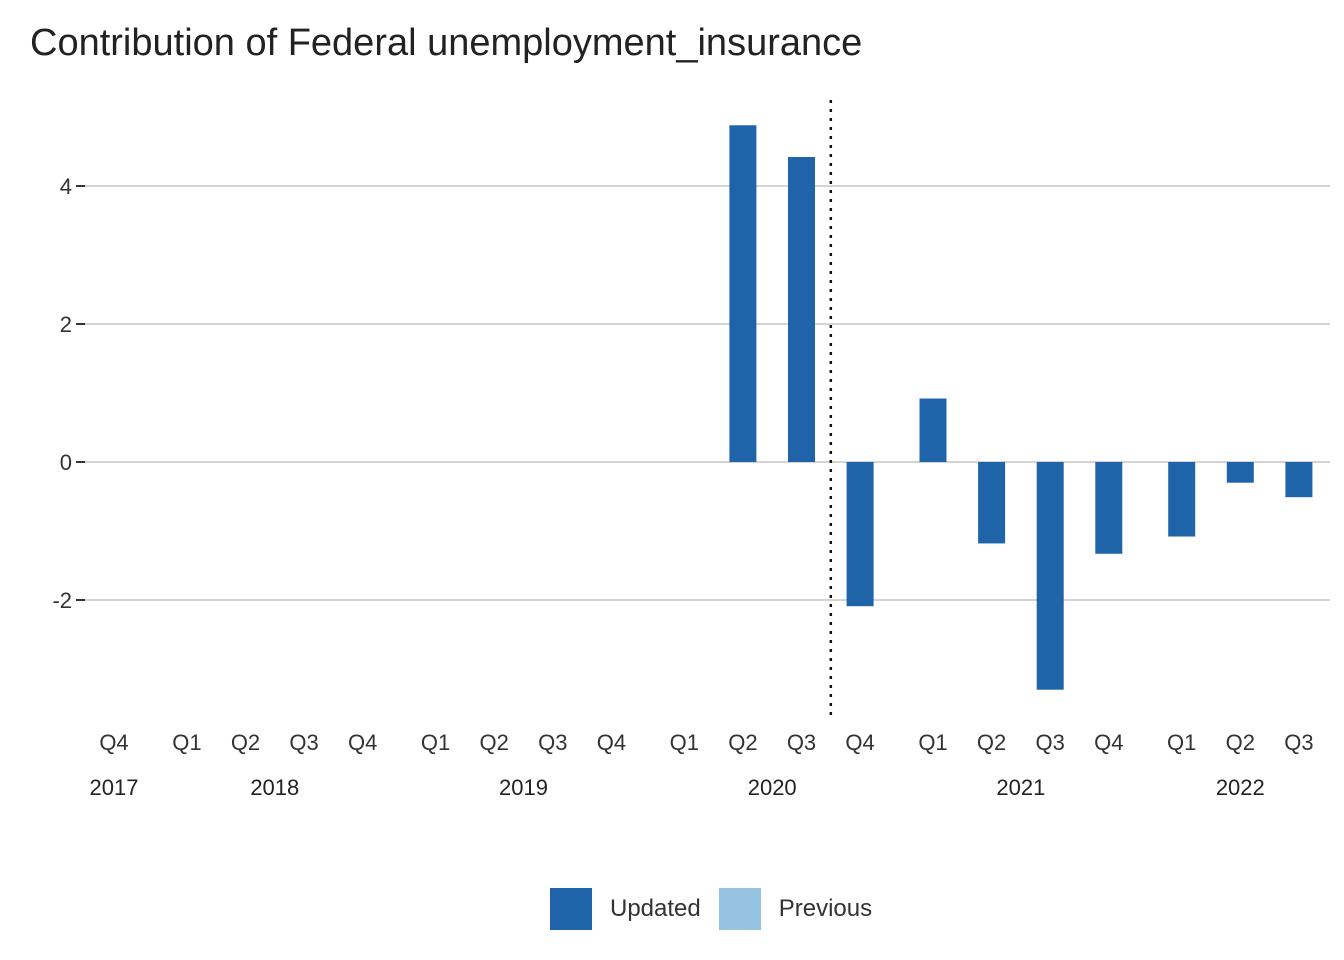 This screenshot has height=960, width=1344. Describe the element at coordinates (362, 742) in the screenshot. I see `x-tick-label-4: Q4` at that location.